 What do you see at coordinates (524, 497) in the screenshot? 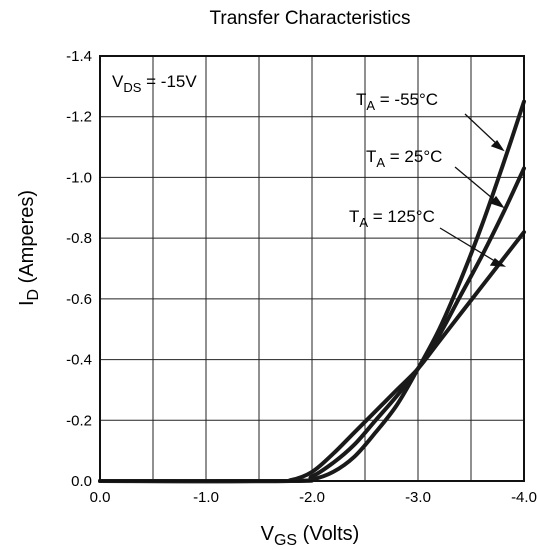
I see `x-tick-label: -4.0` at bounding box center [524, 497].